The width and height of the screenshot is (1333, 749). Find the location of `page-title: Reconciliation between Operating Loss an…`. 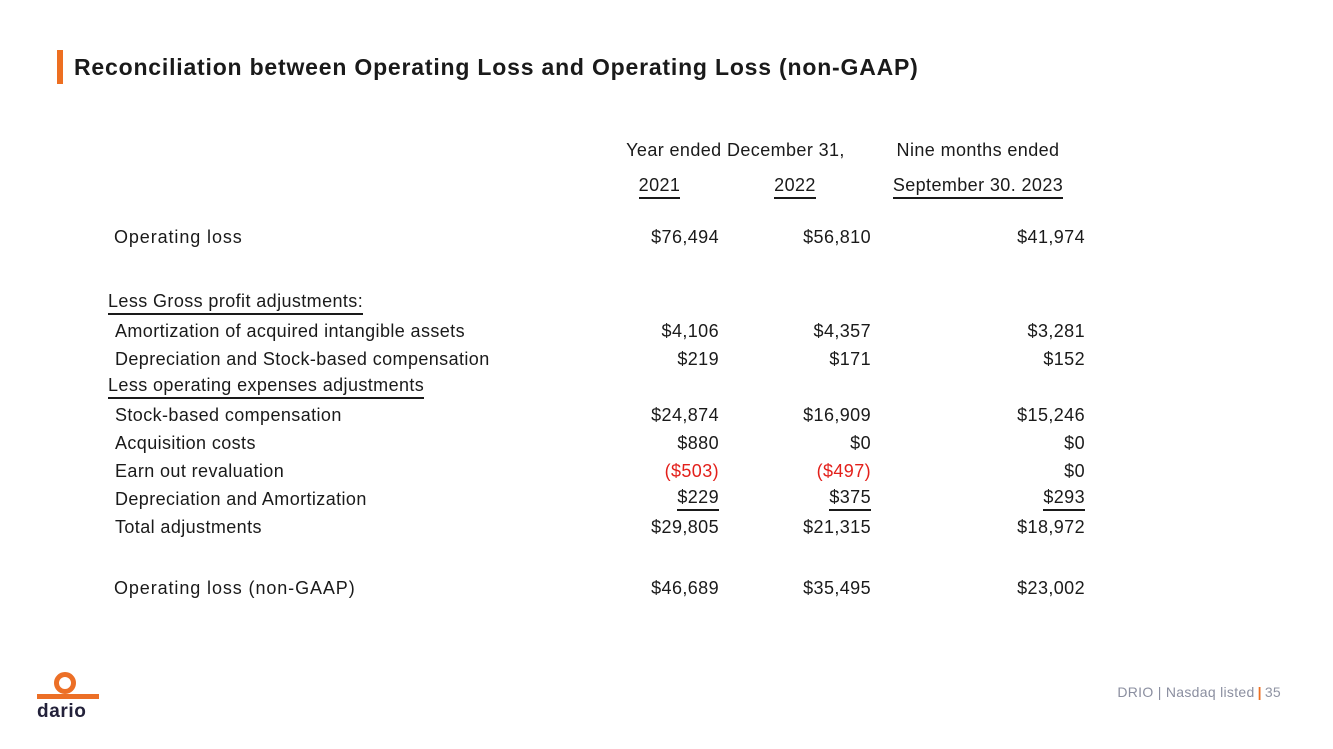

page-title: Reconciliation between Operating Loss an… is located at coordinates (496, 67).